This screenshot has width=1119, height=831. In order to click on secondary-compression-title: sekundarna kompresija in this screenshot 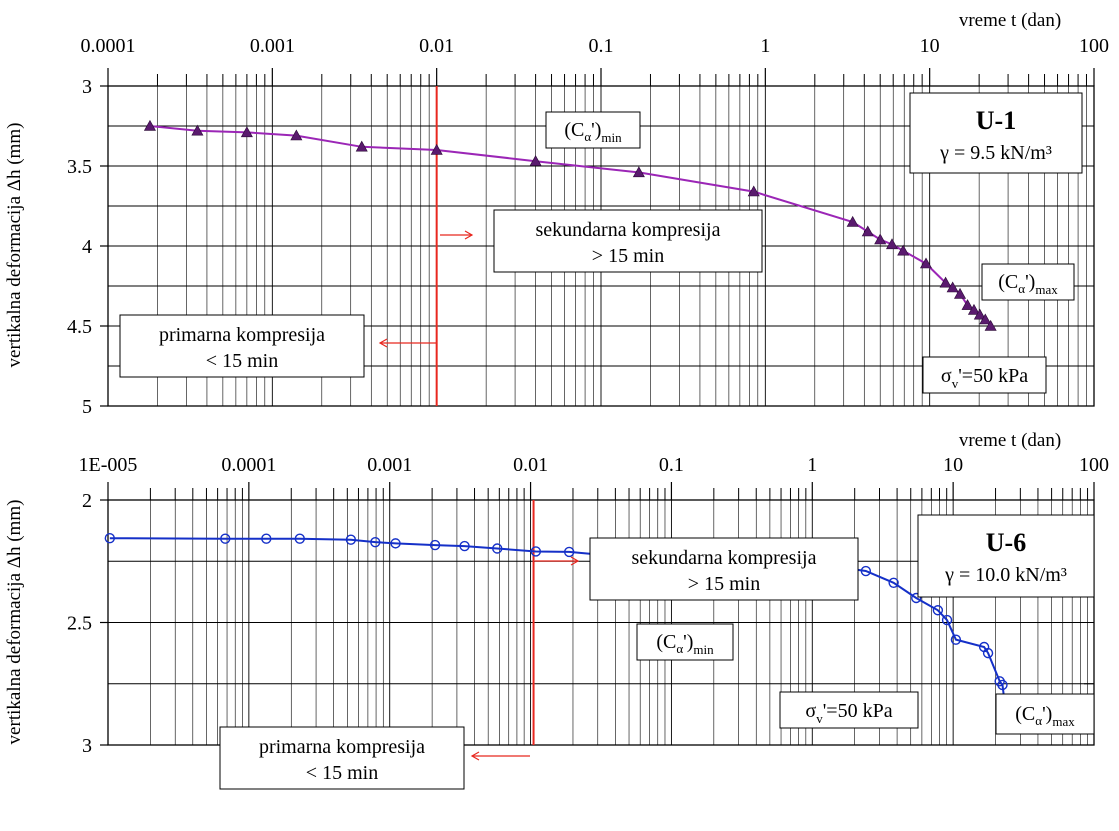, I will do `click(628, 230)`.